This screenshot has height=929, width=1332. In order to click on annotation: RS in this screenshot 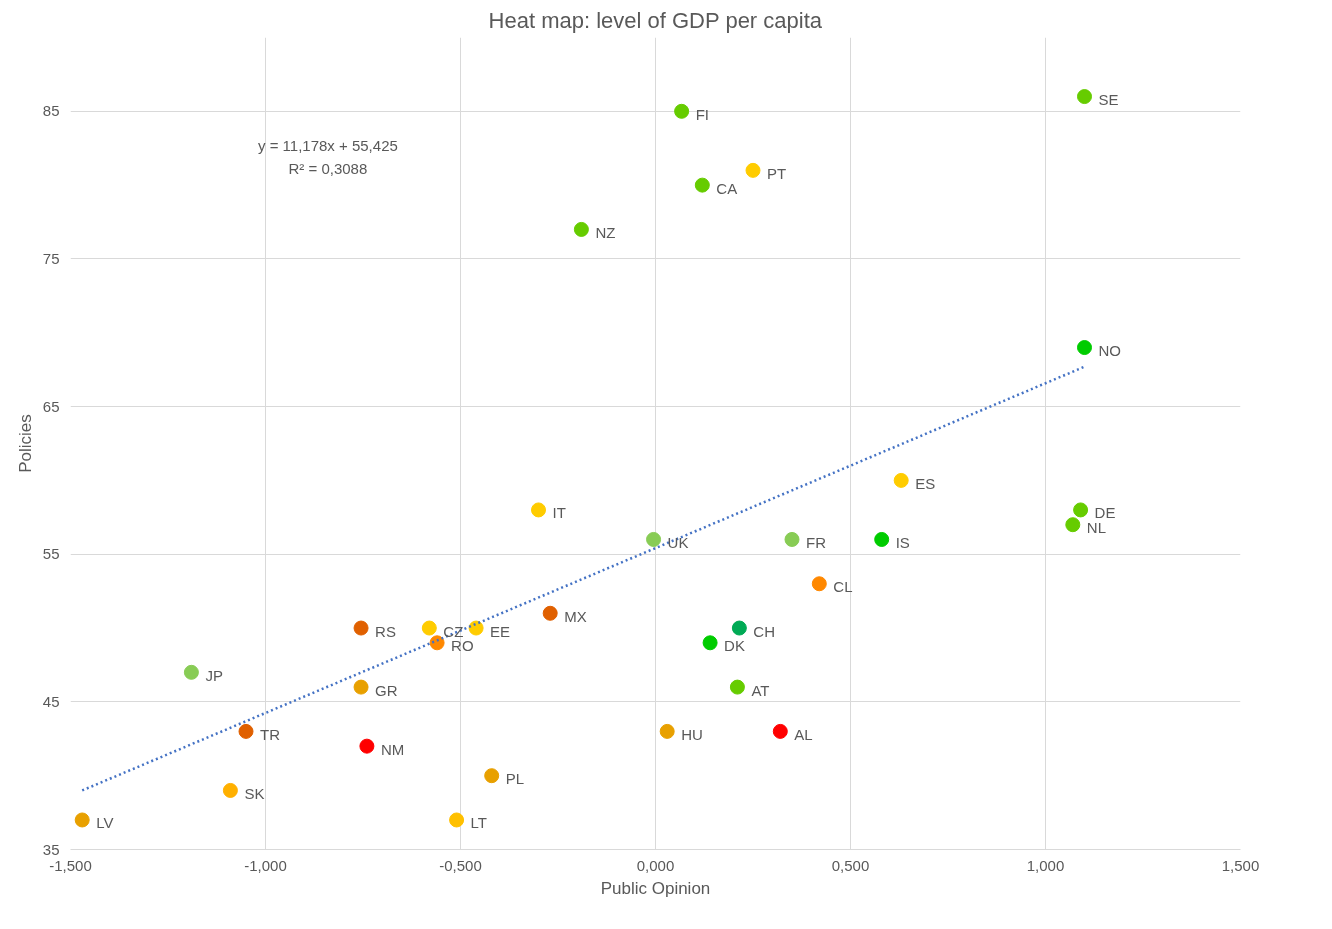, I will do `click(385, 631)`.